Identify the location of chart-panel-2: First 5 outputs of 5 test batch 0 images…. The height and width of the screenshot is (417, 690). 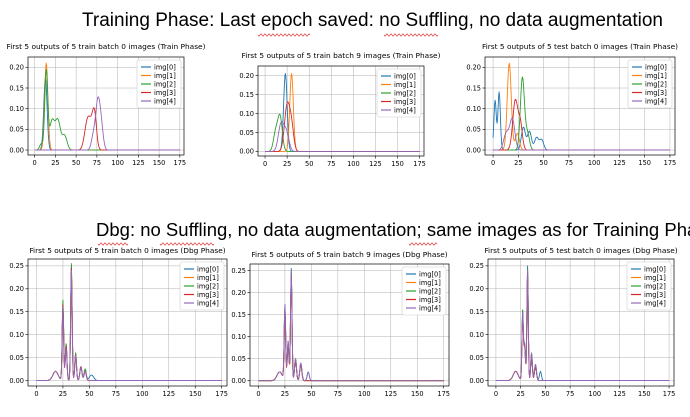
(572, 104).